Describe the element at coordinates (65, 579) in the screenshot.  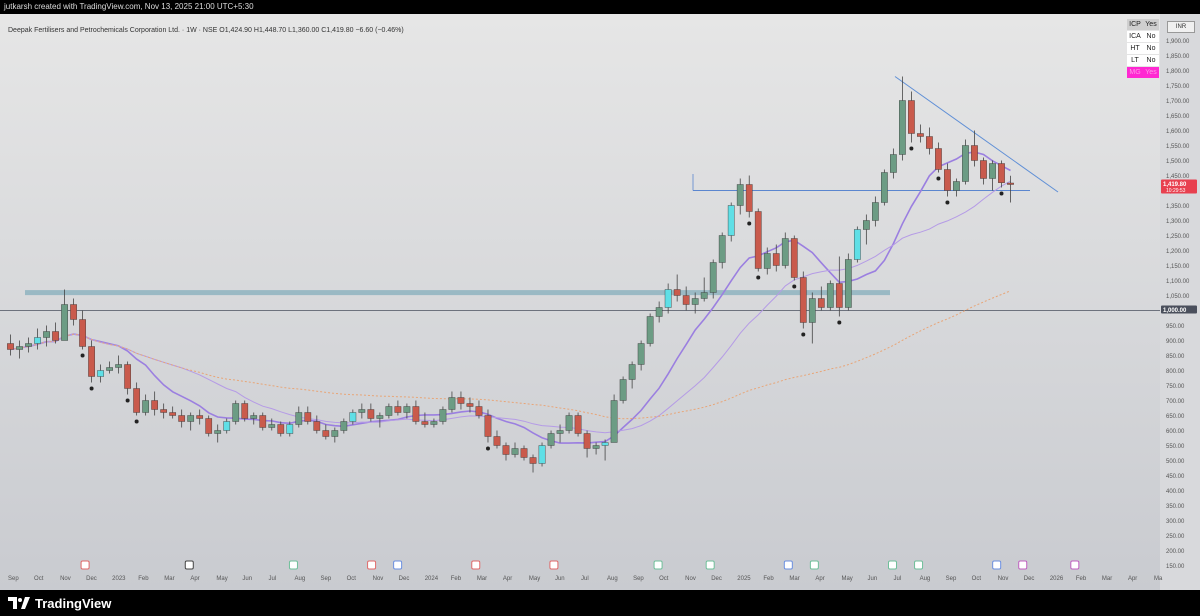
I see `time-tick-label: Nov` at that location.